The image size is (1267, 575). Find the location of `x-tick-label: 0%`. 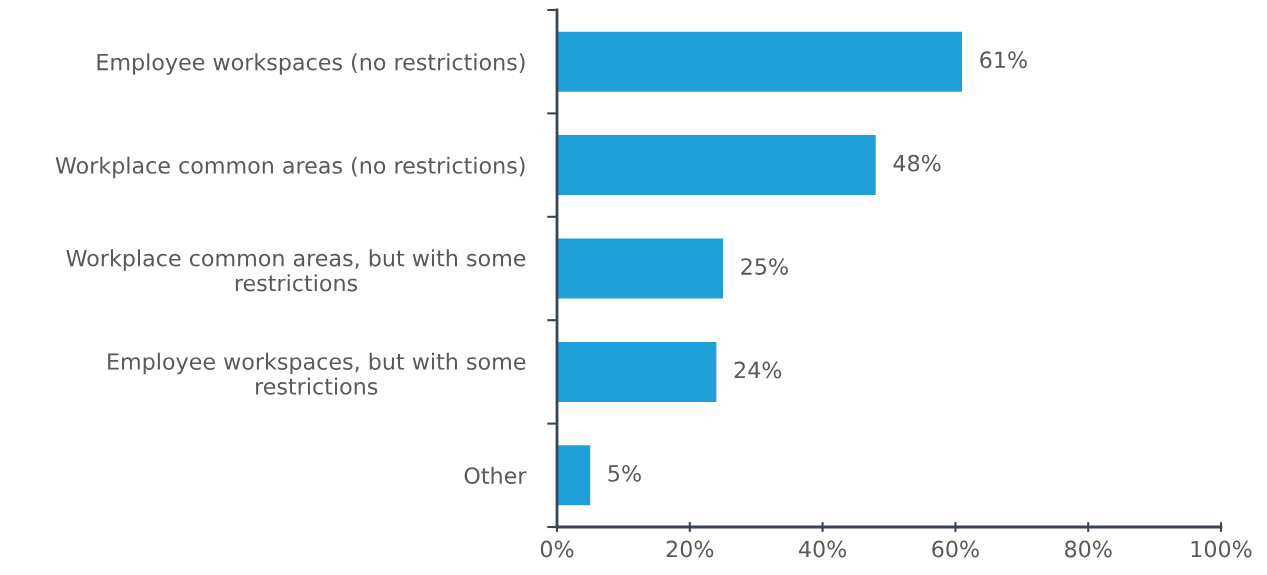

x-tick-label: 0% is located at coordinates (557, 549).